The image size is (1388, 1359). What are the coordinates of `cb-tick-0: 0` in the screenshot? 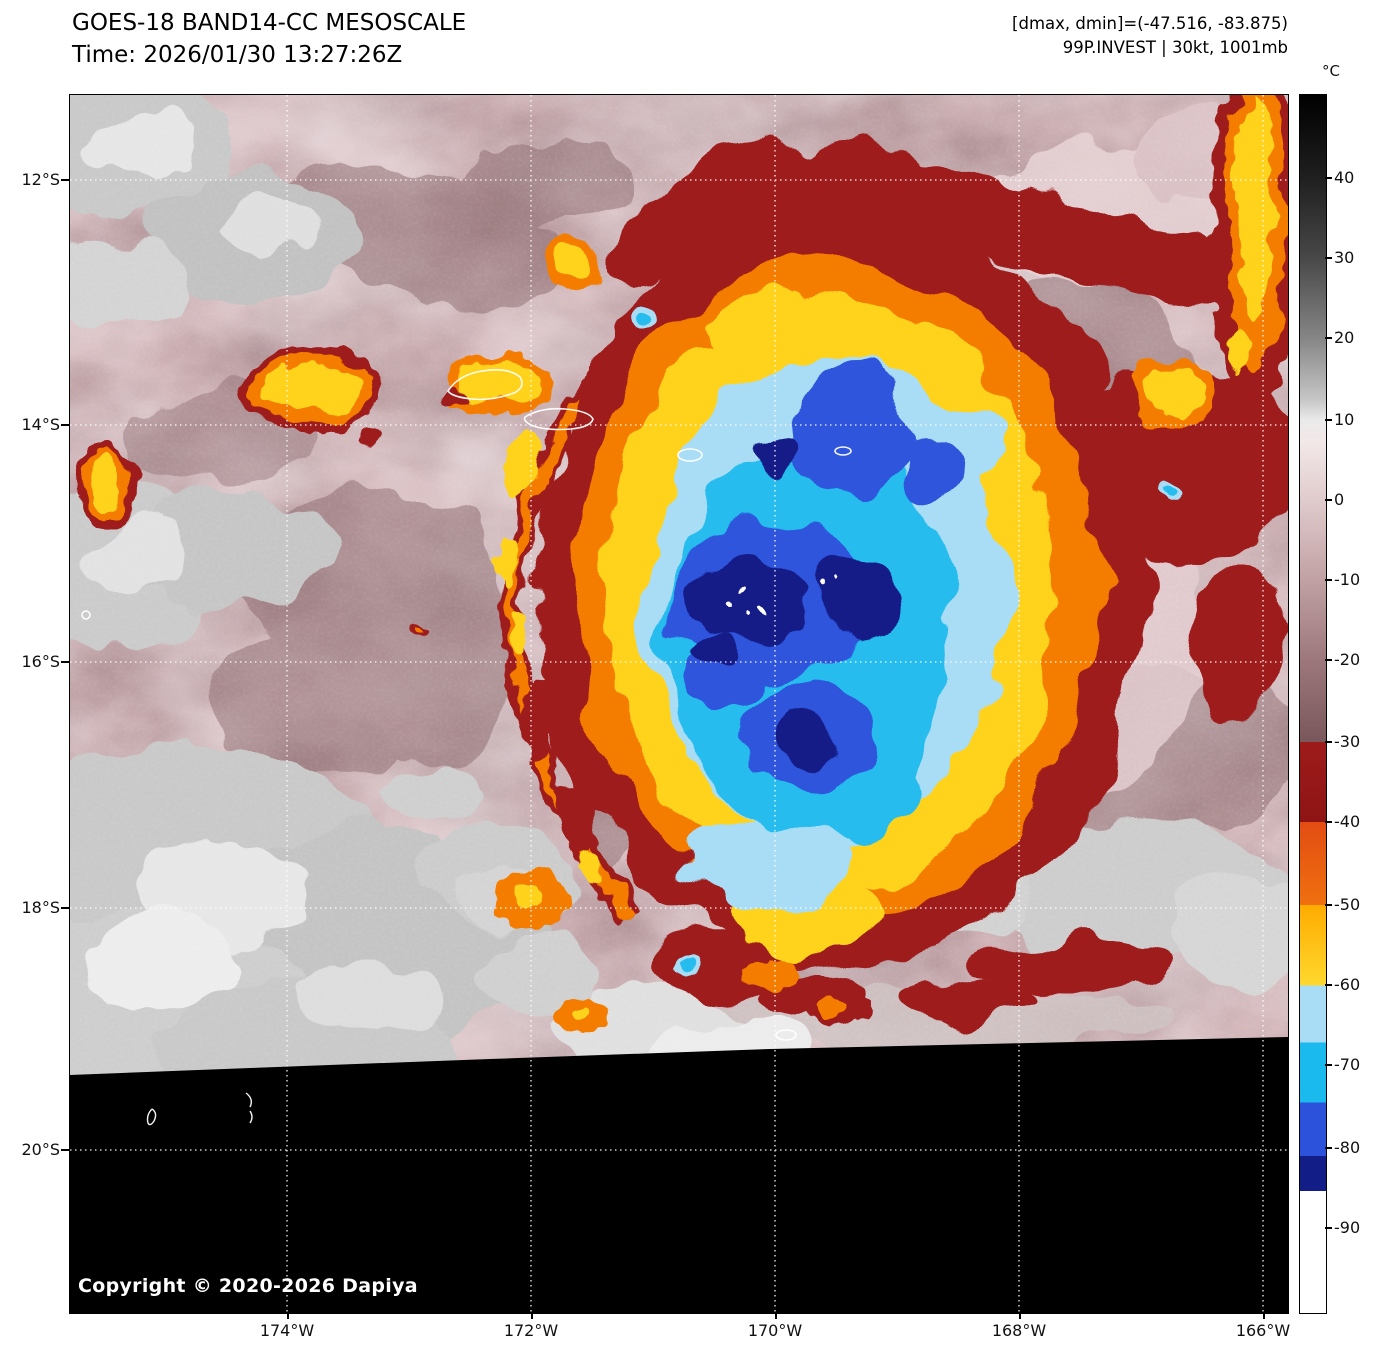 It's located at (1334, 499).